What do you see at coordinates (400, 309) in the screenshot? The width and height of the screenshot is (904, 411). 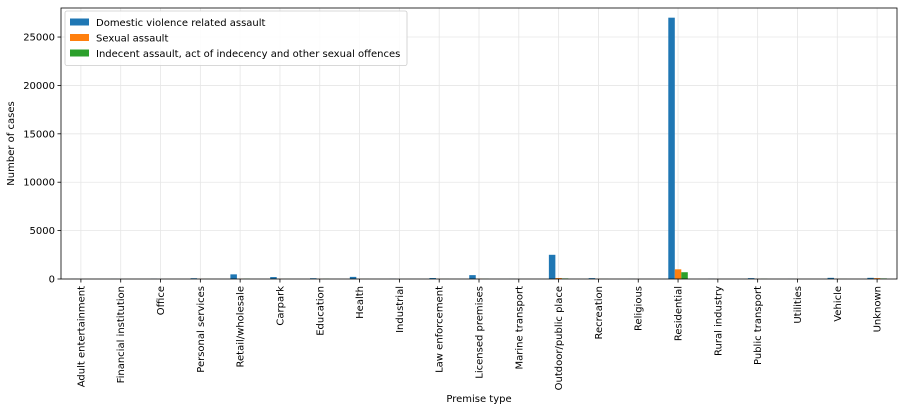 I see `x-tick-label: Industrial` at bounding box center [400, 309].